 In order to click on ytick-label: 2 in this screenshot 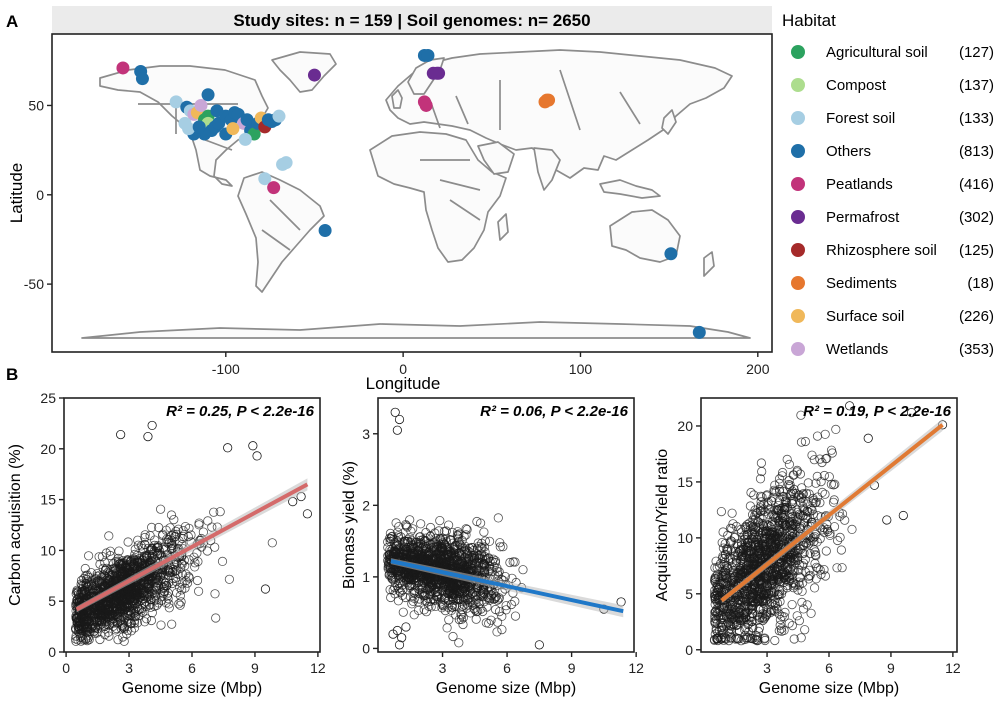, I will do `click(366, 505)`.